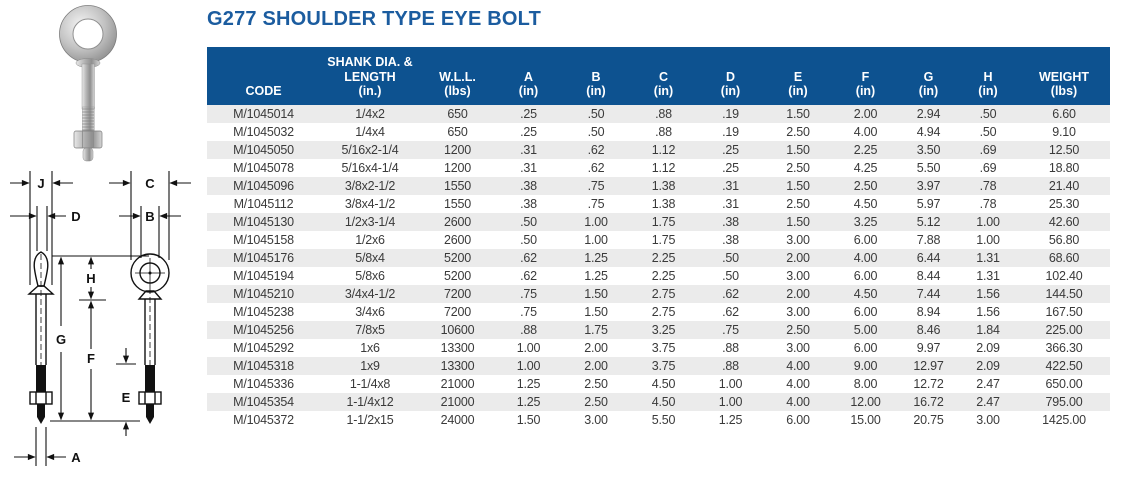  What do you see at coordinates (596, 420) in the screenshot?
I see `cell-b: 3.00` at bounding box center [596, 420].